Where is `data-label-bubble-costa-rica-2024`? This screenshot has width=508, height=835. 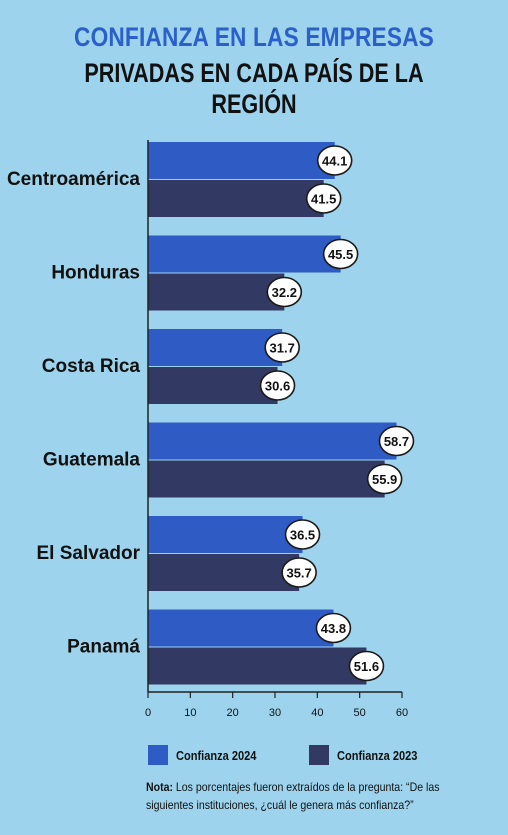 data-label-bubble-costa-rica-2024 is located at coordinates (282, 347).